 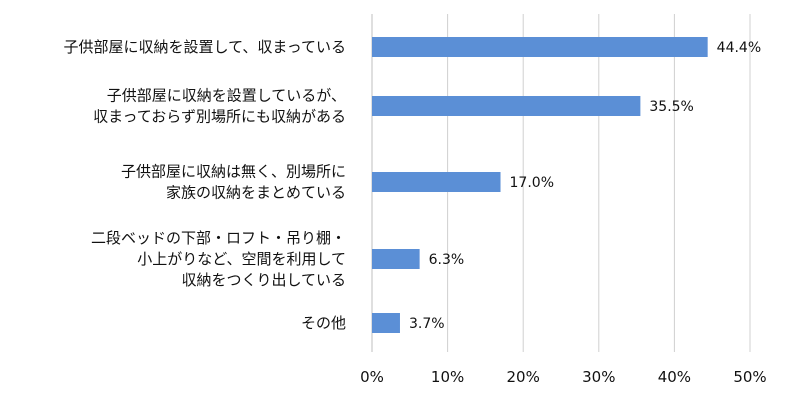 What do you see at coordinates (563, 377) in the screenshot?
I see `x-tick-labels: 0% 10% 20% 30% 40% 50%` at bounding box center [563, 377].